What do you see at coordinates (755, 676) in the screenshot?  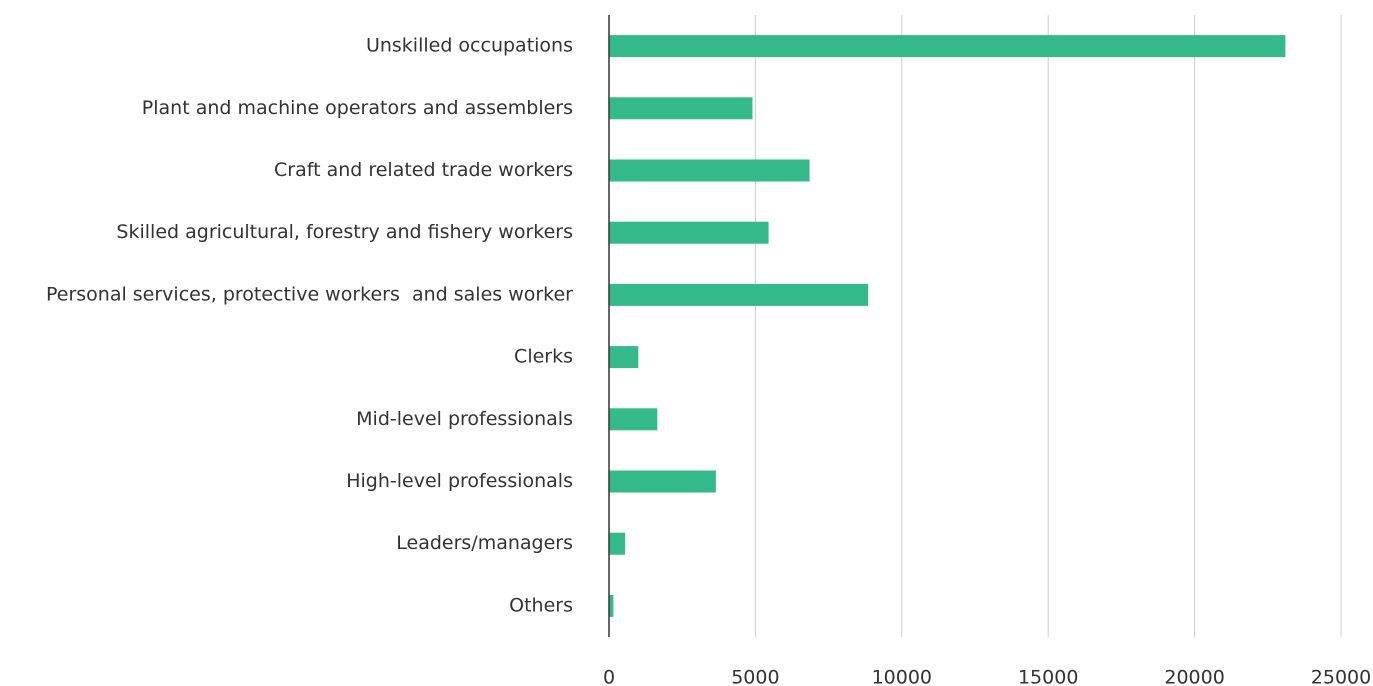 I see `x-tick-label: 5000` at bounding box center [755, 676].